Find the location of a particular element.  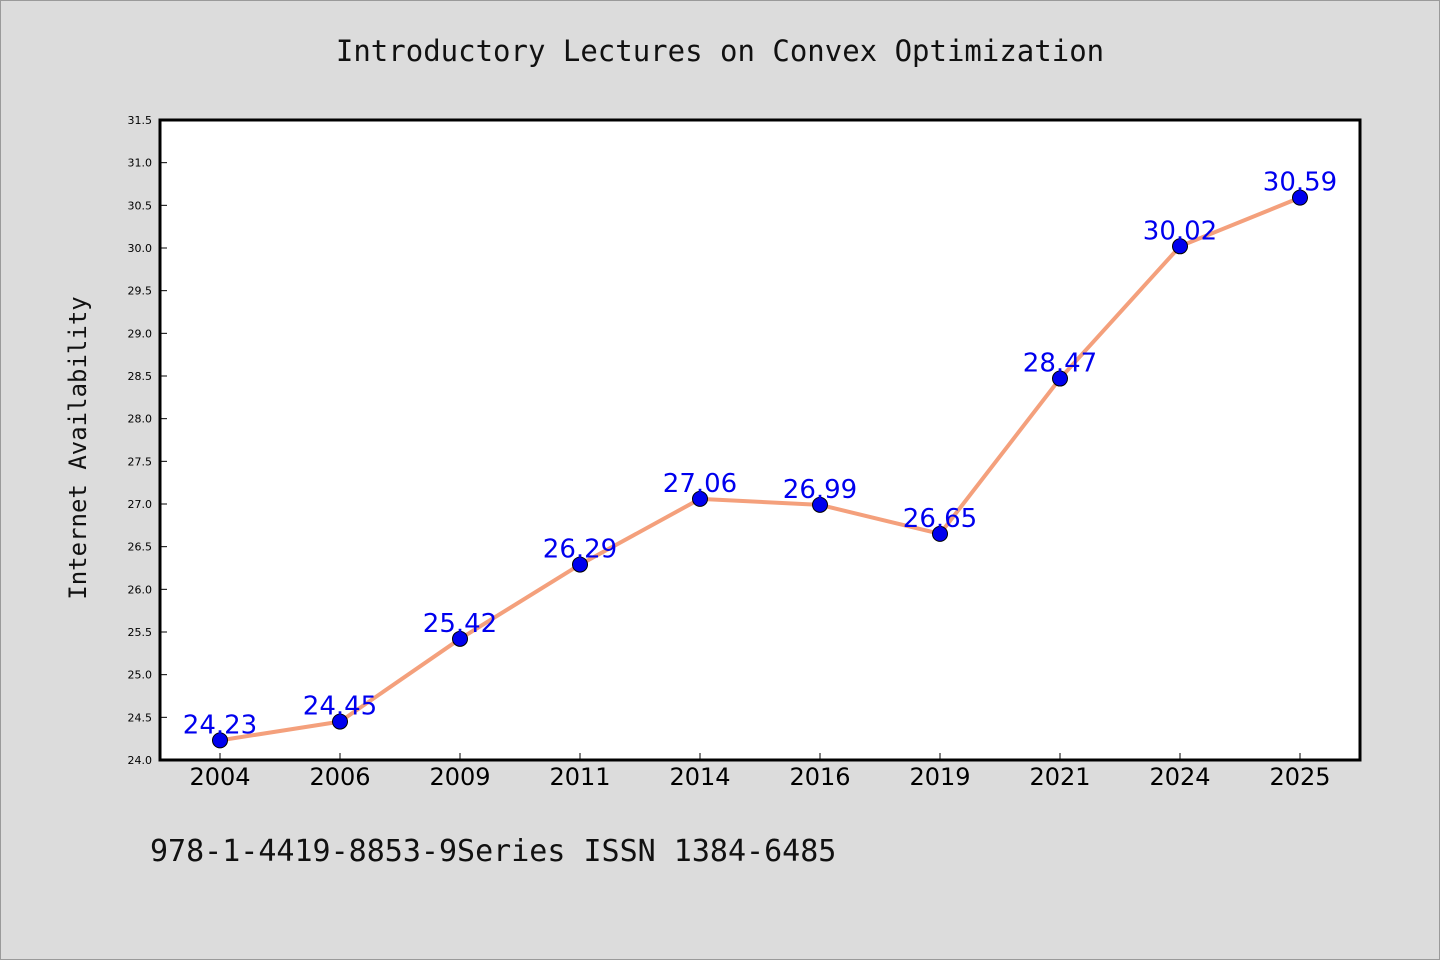

y-tick-label: 25.5 is located at coordinates (140, 632).